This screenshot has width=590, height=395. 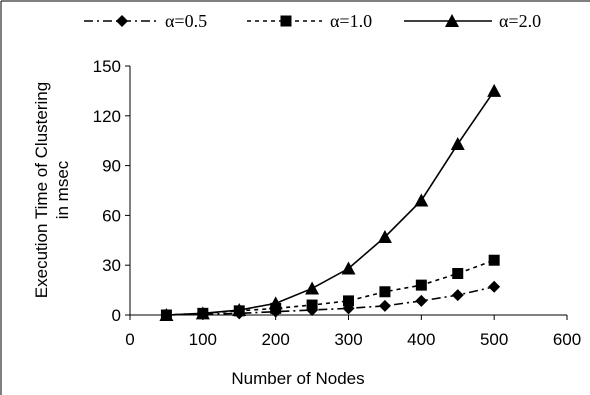 What do you see at coordinates (520, 21) in the screenshot?
I see `legend-label: α=2.0` at bounding box center [520, 21].